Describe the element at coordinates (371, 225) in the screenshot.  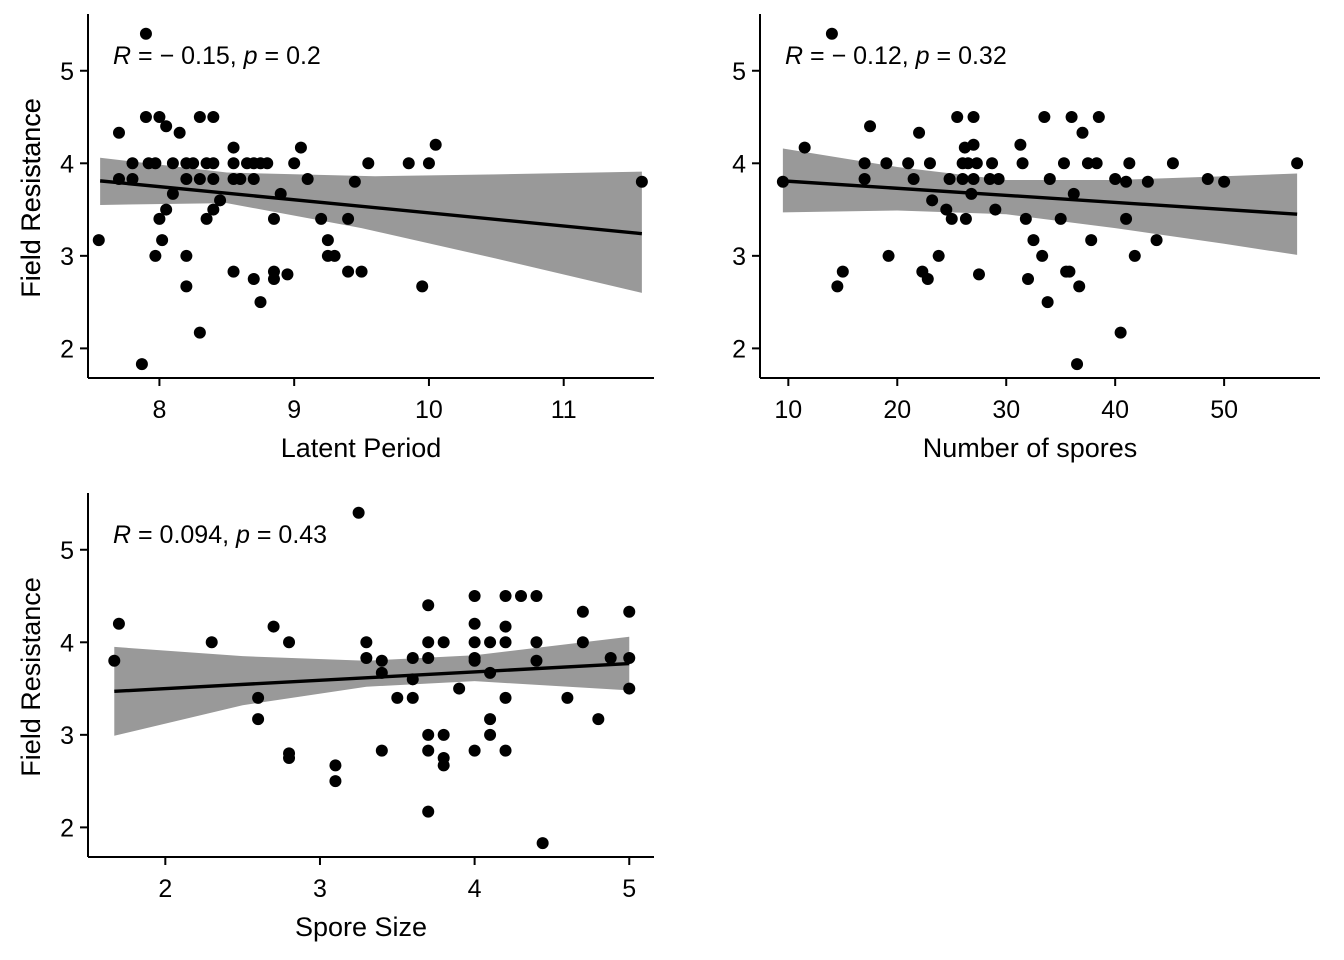
I see `confidence-band` at that location.